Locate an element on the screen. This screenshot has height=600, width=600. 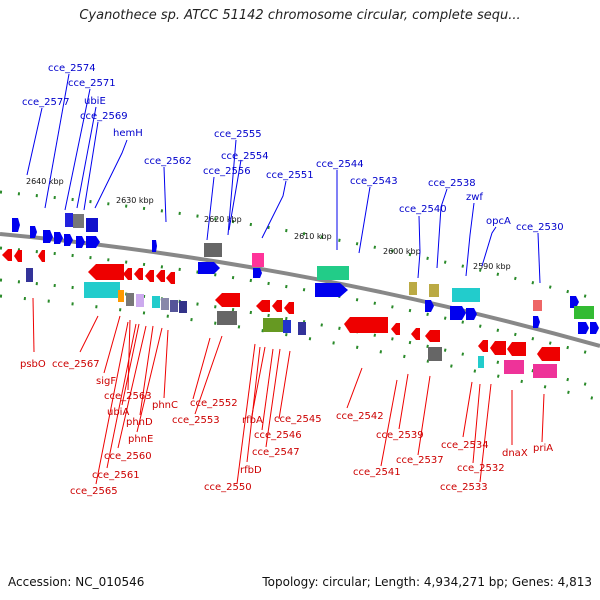
gene-label: cce_2532 is located at coordinates (481, 468).